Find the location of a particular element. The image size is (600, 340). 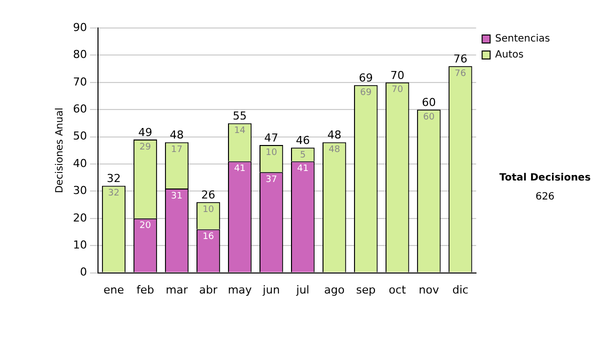

x-tick-label: mar is located at coordinates (177, 289).